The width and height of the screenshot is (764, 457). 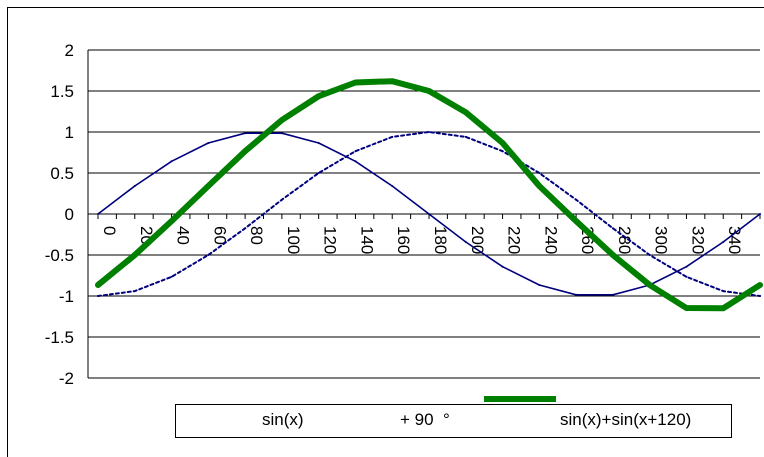 I want to click on y-tick-label: 2, so click(x=69, y=50).